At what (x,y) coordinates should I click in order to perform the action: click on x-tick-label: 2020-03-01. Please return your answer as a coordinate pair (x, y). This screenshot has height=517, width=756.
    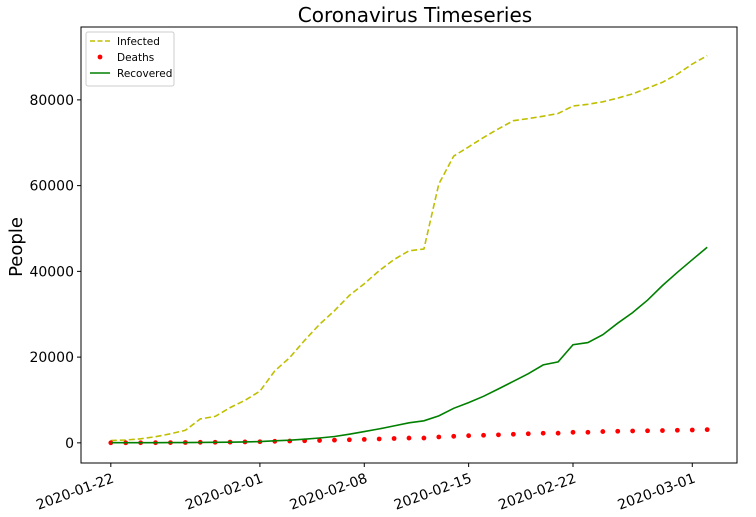
    Looking at the image, I should click on (657, 492).